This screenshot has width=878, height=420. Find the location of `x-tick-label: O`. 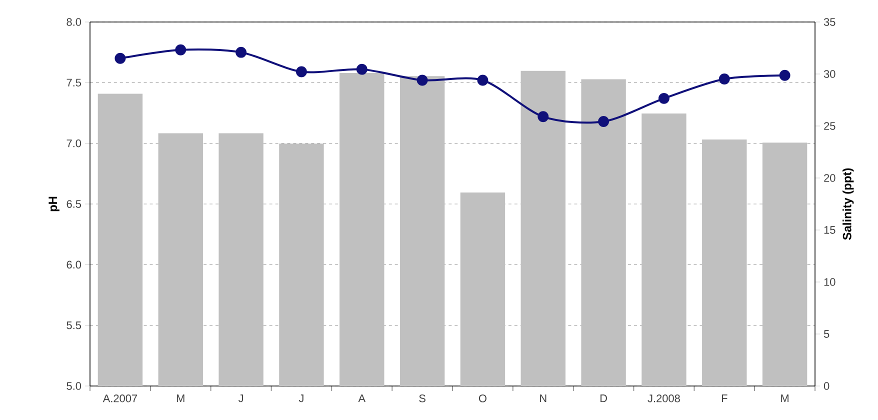

x-tick-label: O is located at coordinates (482, 398).